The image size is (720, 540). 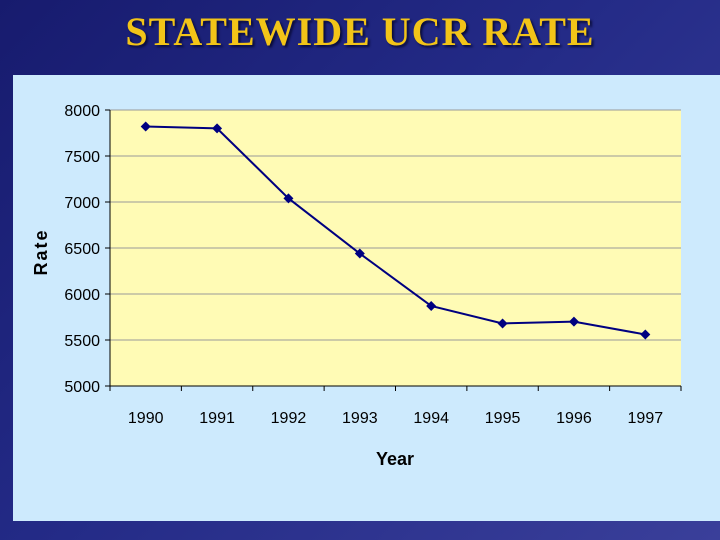 What do you see at coordinates (82, 111) in the screenshot?
I see `y-tick-label: 8000` at bounding box center [82, 111].